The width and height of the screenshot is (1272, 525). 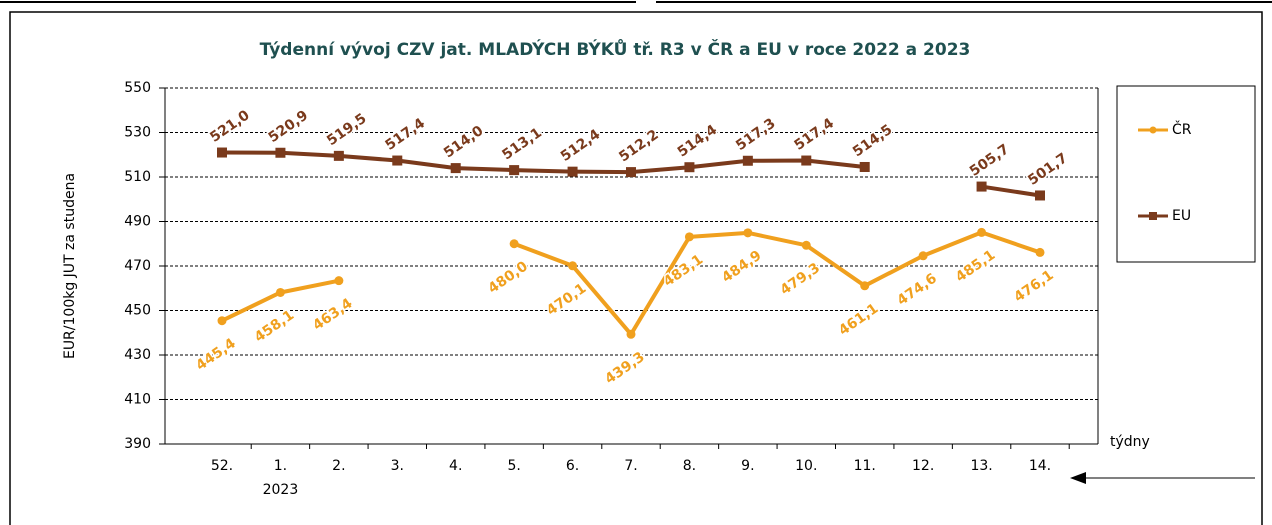 I want to click on y-tick-label: 430, so click(x=137, y=355).